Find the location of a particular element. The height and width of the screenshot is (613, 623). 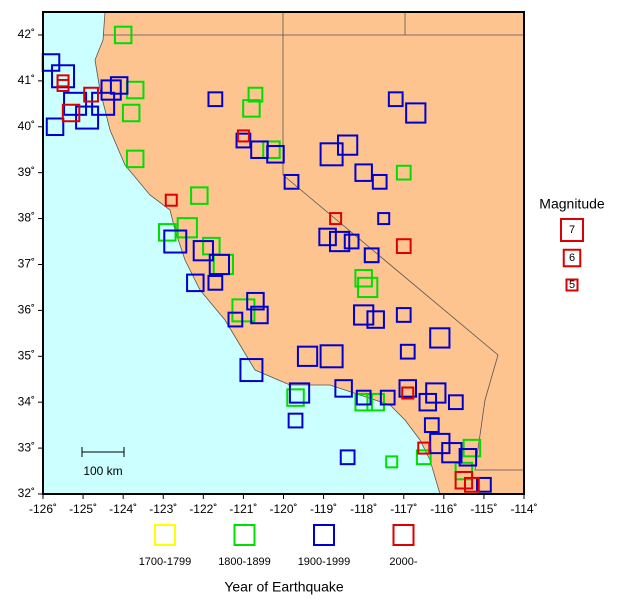

x-tick-label: -114˚ is located at coordinates (523, 509).